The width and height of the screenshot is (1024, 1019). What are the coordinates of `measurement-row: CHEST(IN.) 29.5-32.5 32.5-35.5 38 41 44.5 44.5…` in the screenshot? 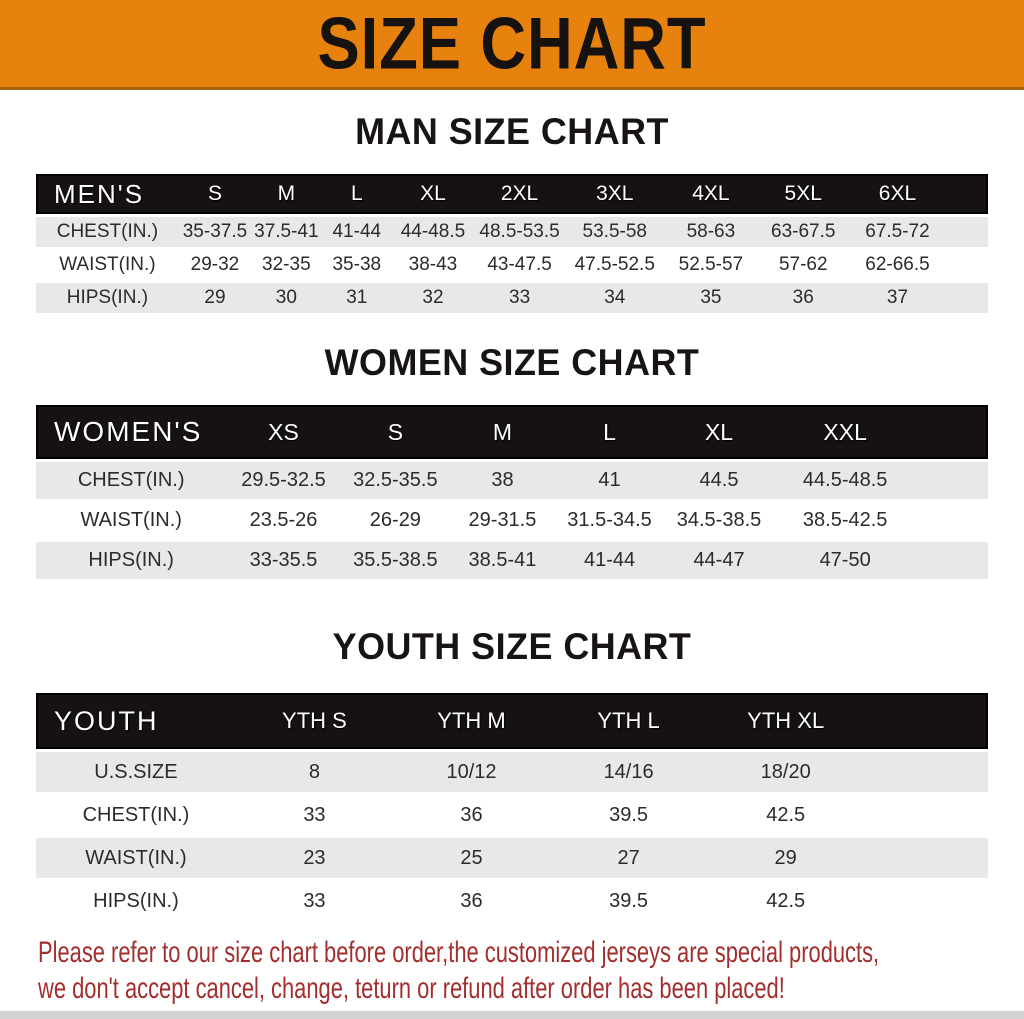 It's located at (512, 479).